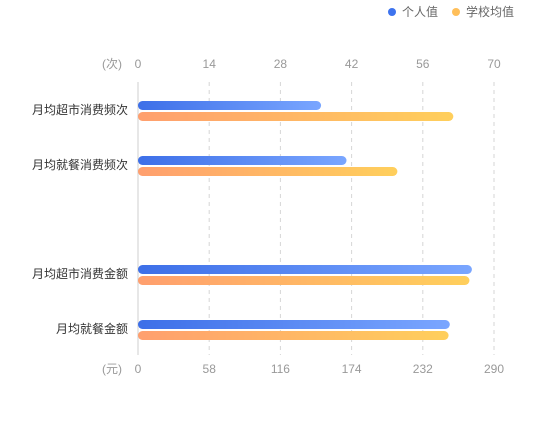  What do you see at coordinates (281, 64) in the screenshot?
I see `tick-label: 28` at bounding box center [281, 64].